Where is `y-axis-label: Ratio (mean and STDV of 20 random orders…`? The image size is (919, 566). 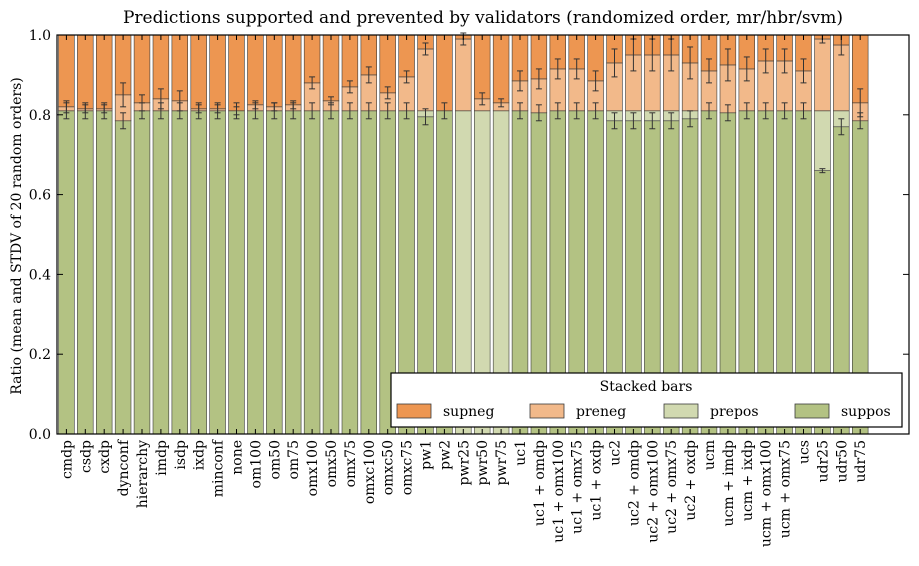 y-axis-label: Ratio (mean and STDV of 20 random orders… is located at coordinates (17, 235).